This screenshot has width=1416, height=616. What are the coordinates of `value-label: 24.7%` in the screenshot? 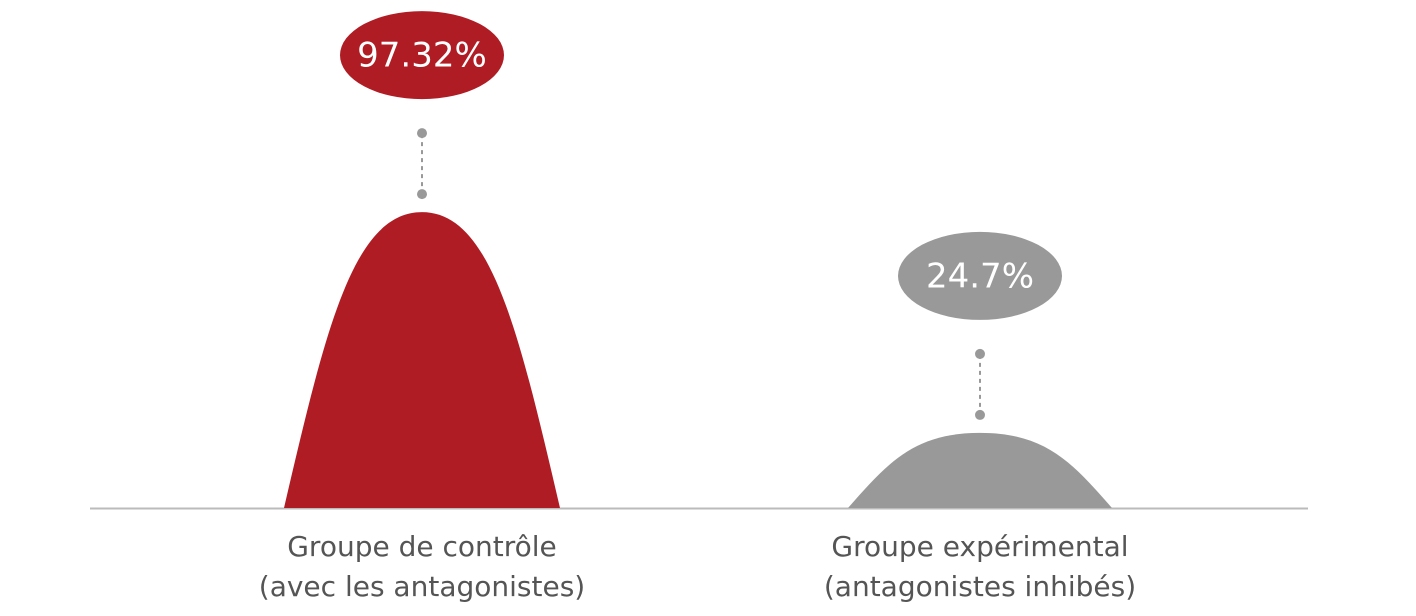 It's located at (980, 276).